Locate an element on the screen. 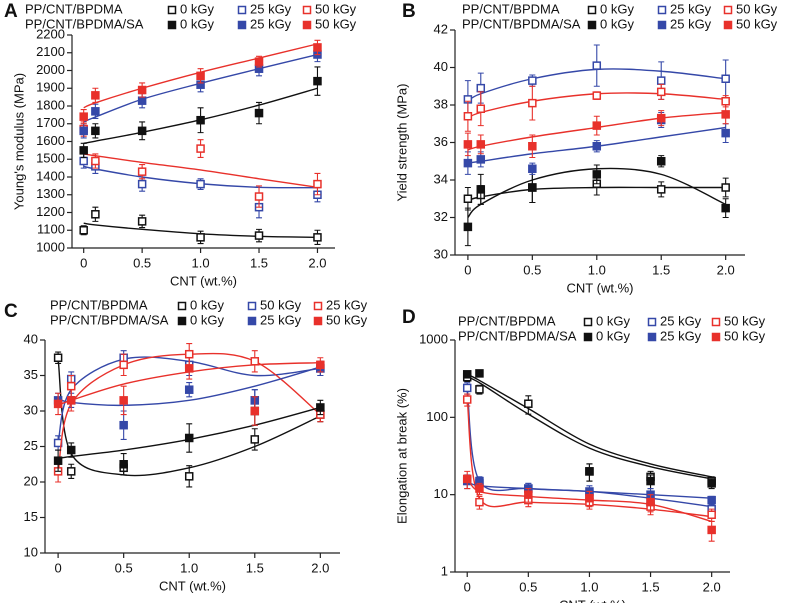 The height and width of the screenshot is (603, 787). y-tick-label: 32 is located at coordinates (441, 216).